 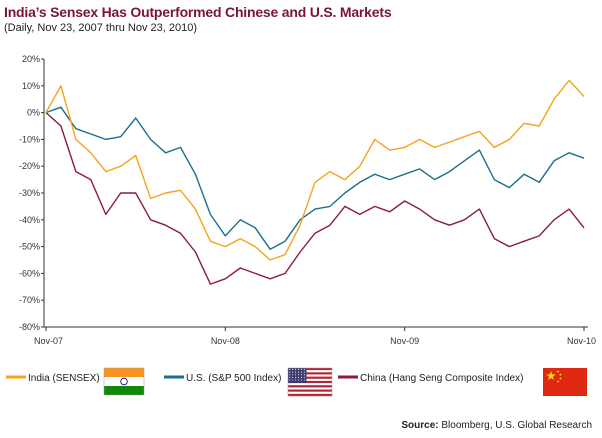 I want to click on y-tick-label: -40%, so click(x=29, y=220).